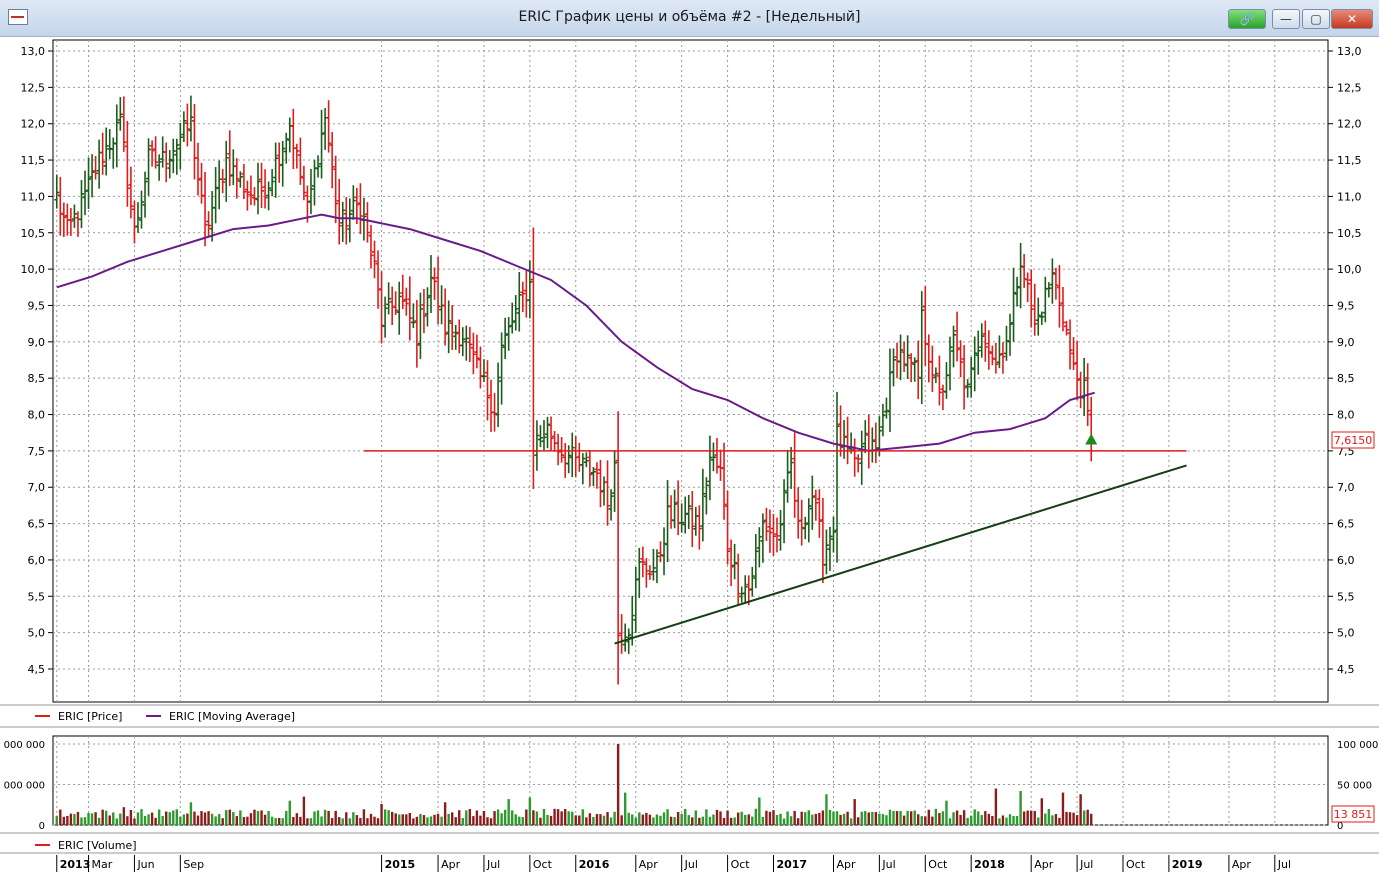  Describe the element at coordinates (1316, 19) in the screenshot. I see `maximize-button: ▢` at that location.